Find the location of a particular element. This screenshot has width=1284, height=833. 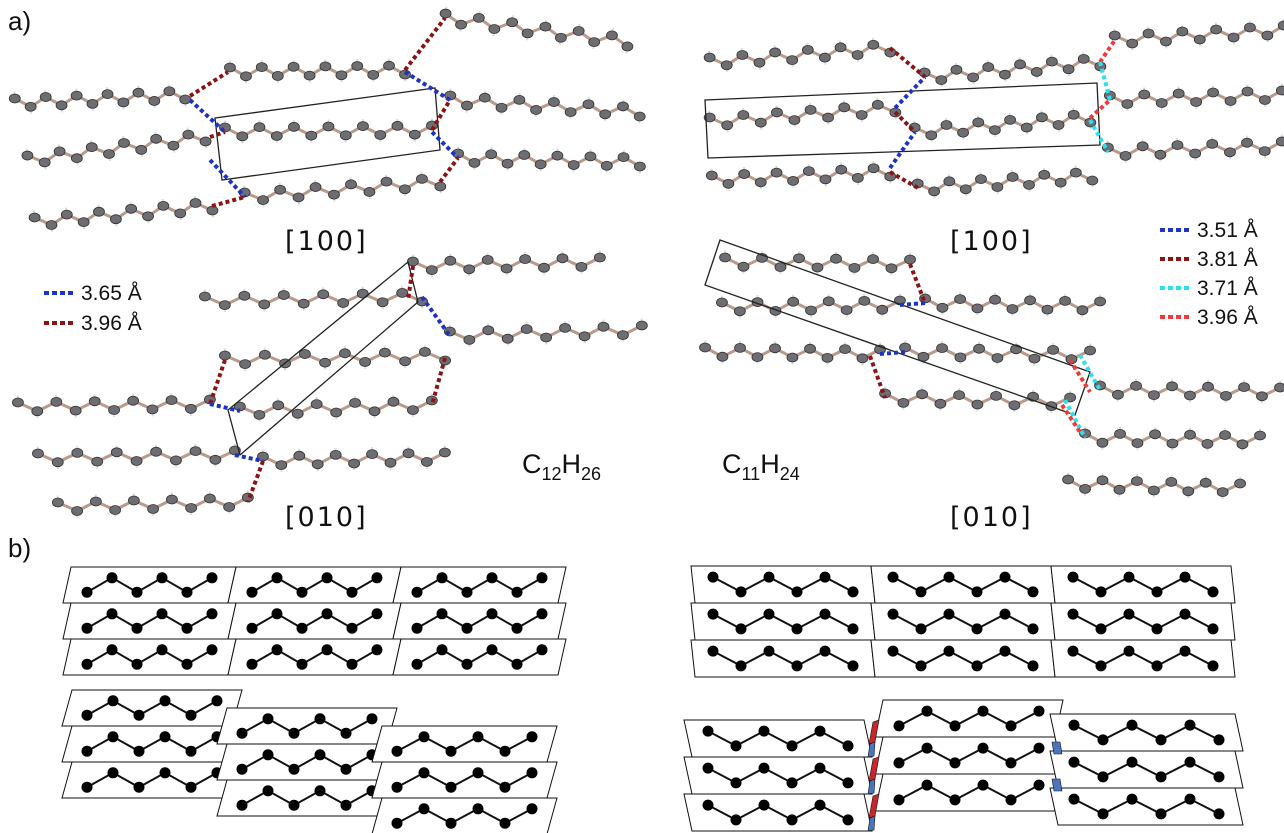

formula-part: 26 is located at coordinates (591, 474).